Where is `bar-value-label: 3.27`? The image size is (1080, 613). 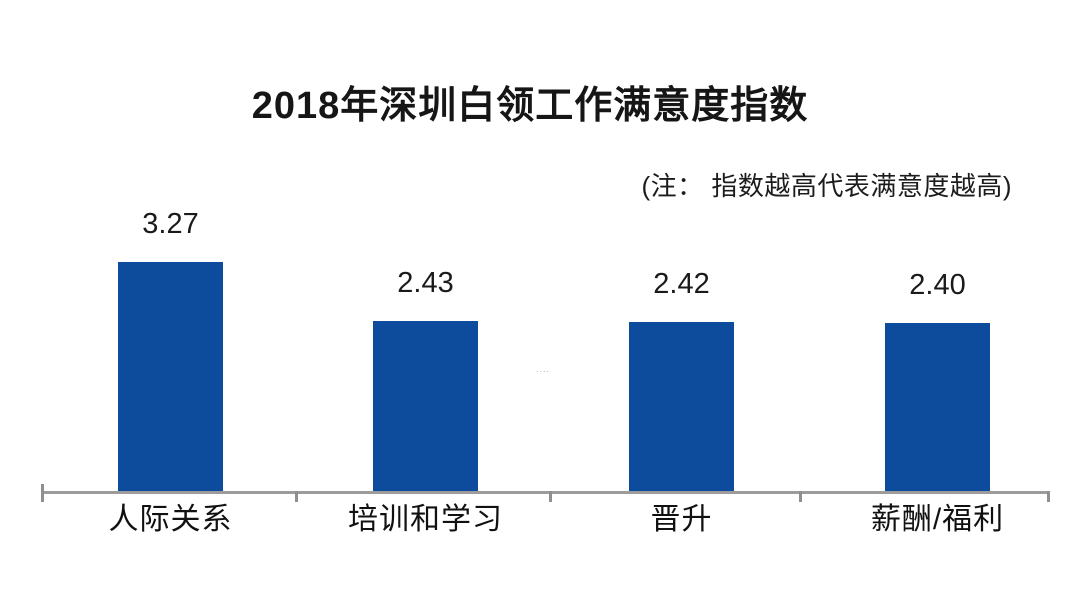 bar-value-label: 3.27 is located at coordinates (170, 224).